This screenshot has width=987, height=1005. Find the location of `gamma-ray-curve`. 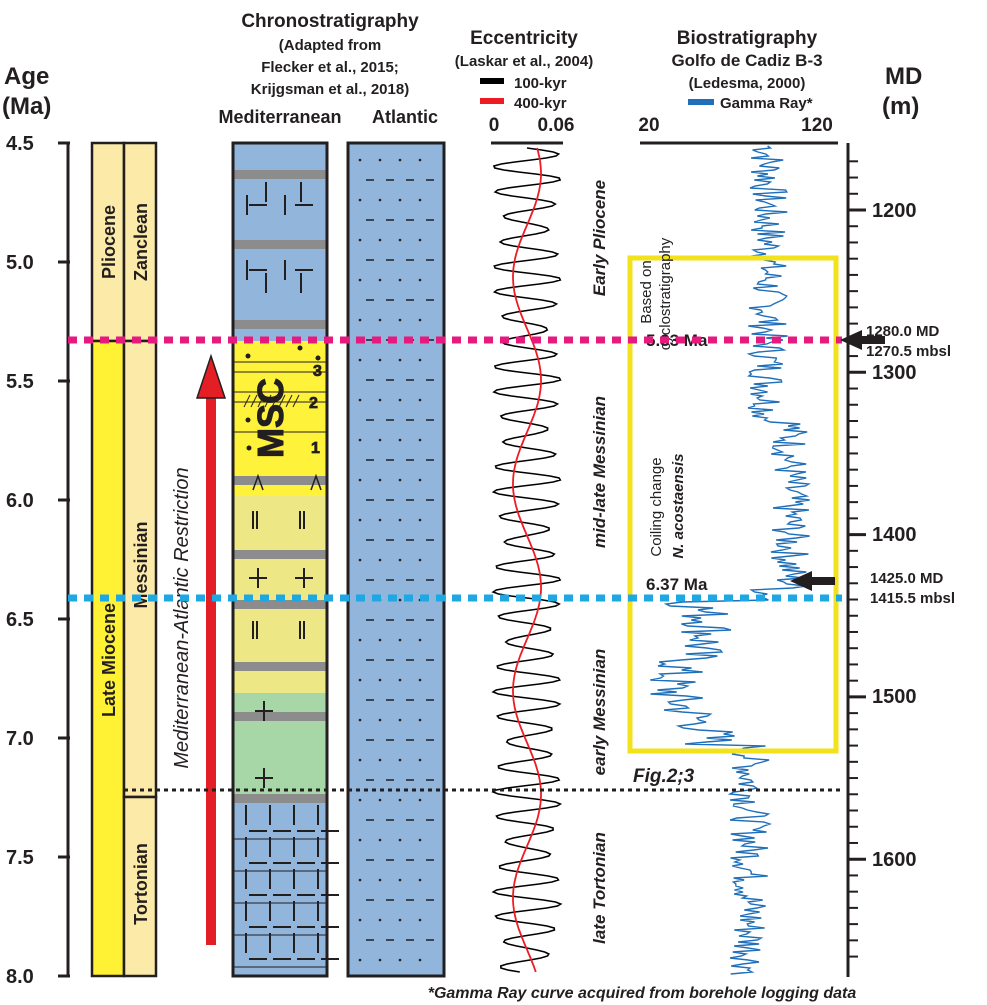

gamma-ray-curve is located at coordinates (730, 560).